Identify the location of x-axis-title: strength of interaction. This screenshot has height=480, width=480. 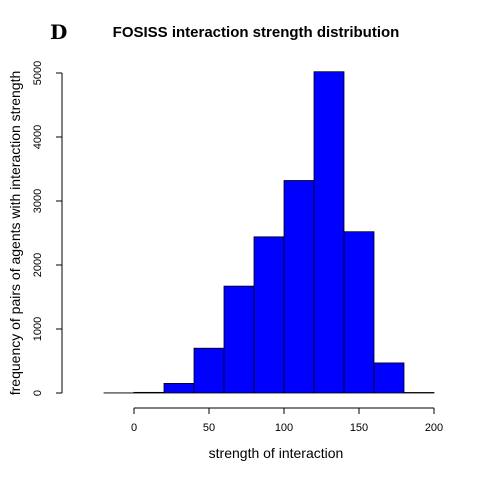
(276, 453).